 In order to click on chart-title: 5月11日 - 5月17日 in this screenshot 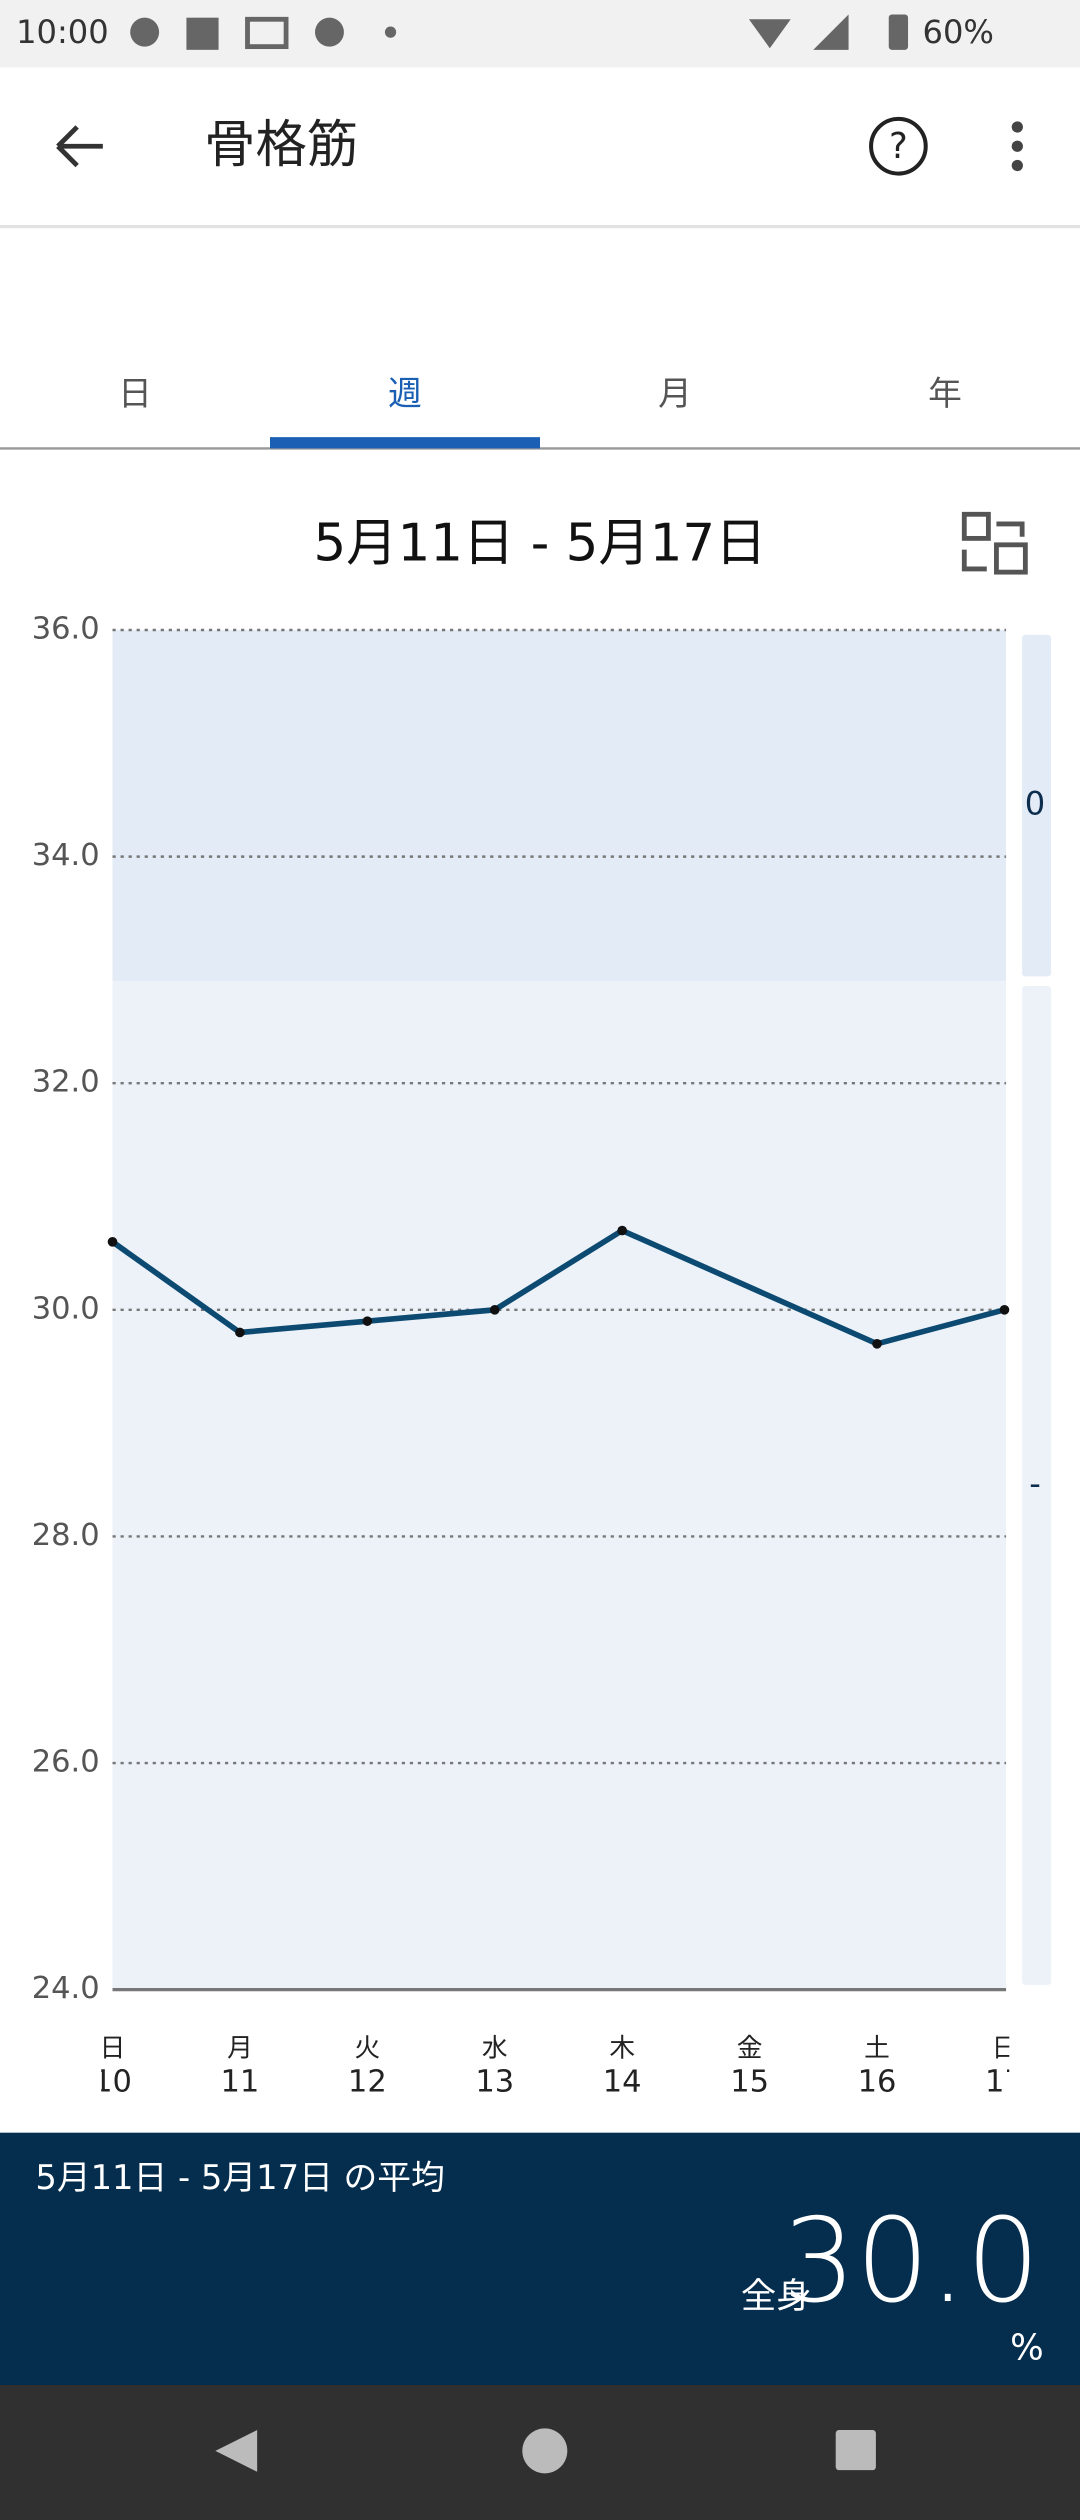, I will do `click(539, 543)`.